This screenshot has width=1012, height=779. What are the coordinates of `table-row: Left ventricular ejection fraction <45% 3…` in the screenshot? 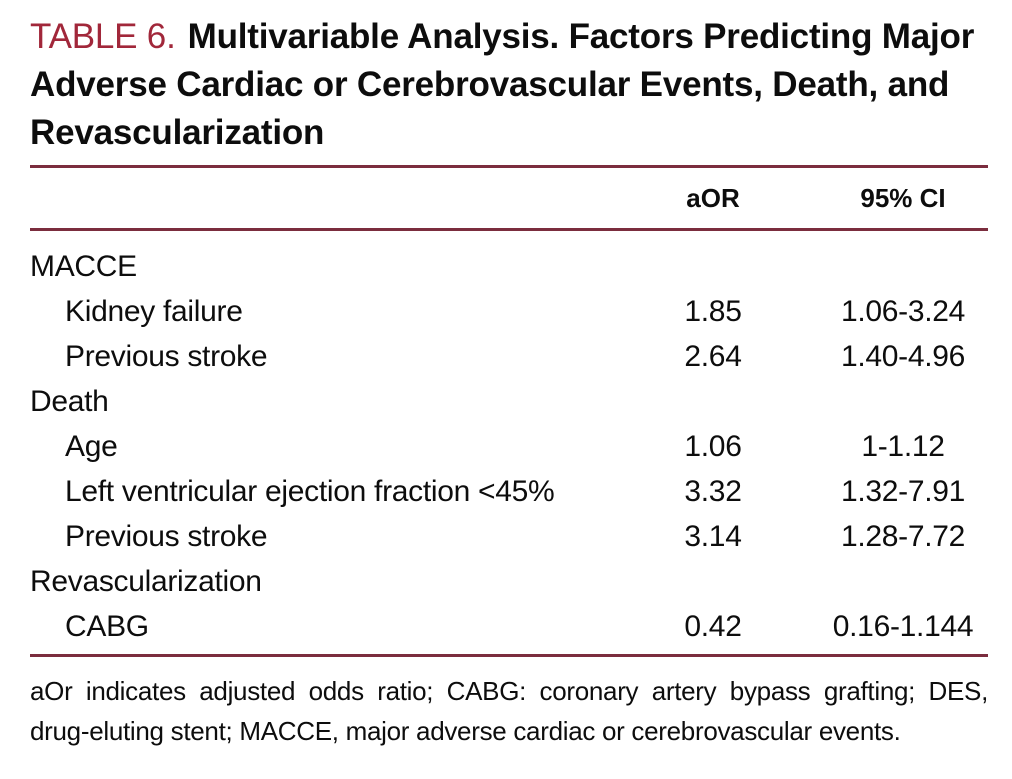 It's located at (509, 491).